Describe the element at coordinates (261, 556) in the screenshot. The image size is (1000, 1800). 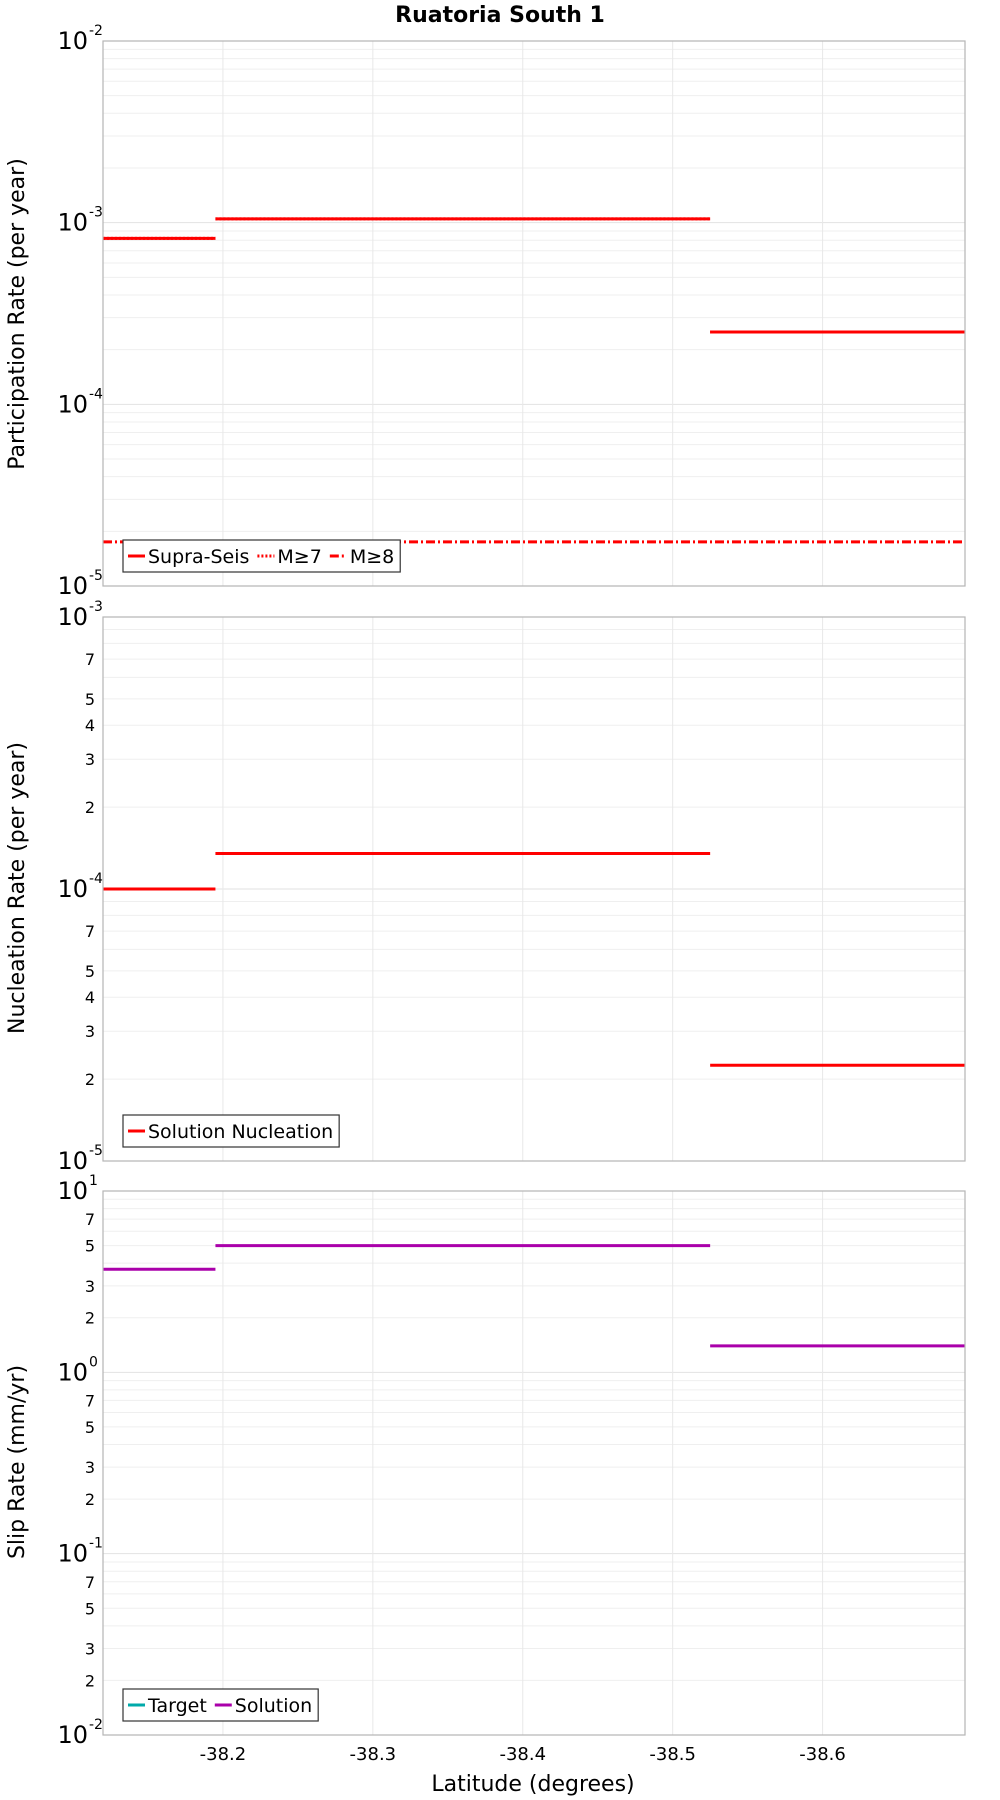
I see `legend: Supra-Seis M≥7 M≥8` at that location.